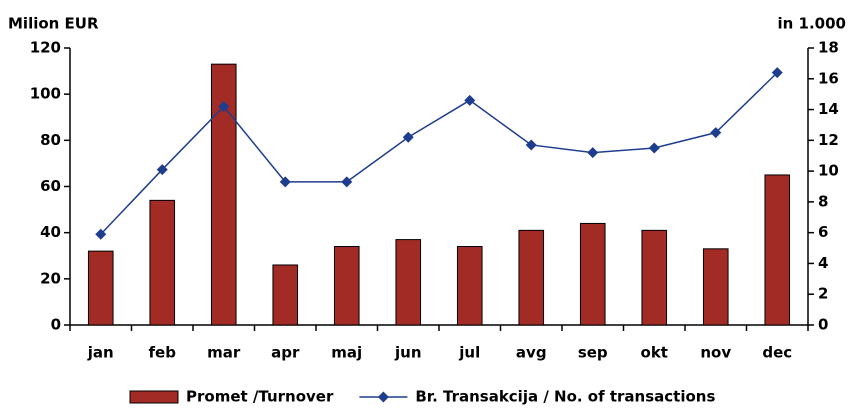 The width and height of the screenshot is (854, 410). I want to click on y2-tick-label: 16, so click(828, 78).